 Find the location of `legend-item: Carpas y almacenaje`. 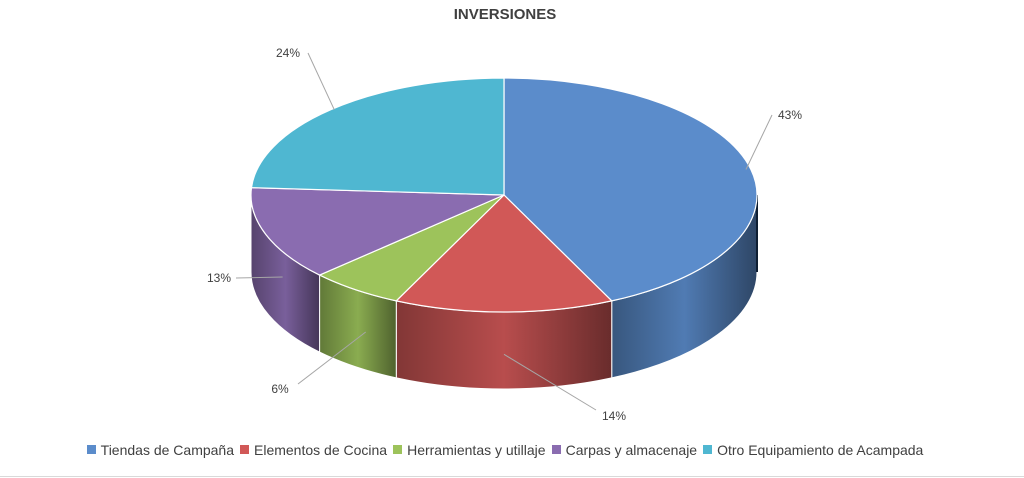

legend-item: Carpas y almacenaje is located at coordinates (624, 450).